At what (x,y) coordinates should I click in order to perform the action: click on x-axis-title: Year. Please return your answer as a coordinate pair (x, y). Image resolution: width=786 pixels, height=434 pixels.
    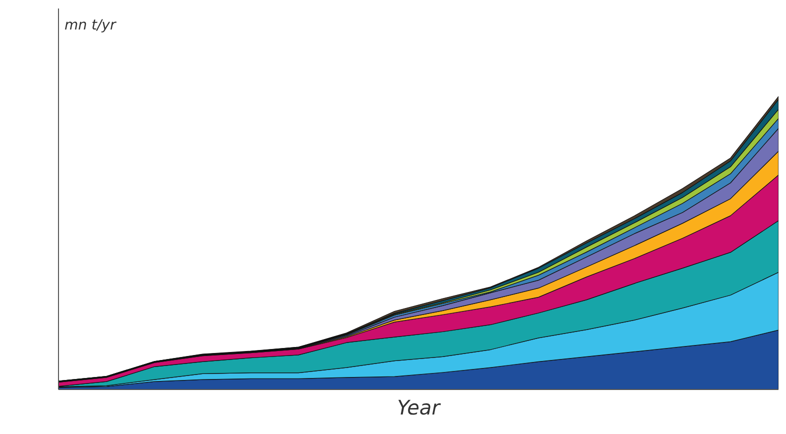
    Looking at the image, I should click on (419, 408).